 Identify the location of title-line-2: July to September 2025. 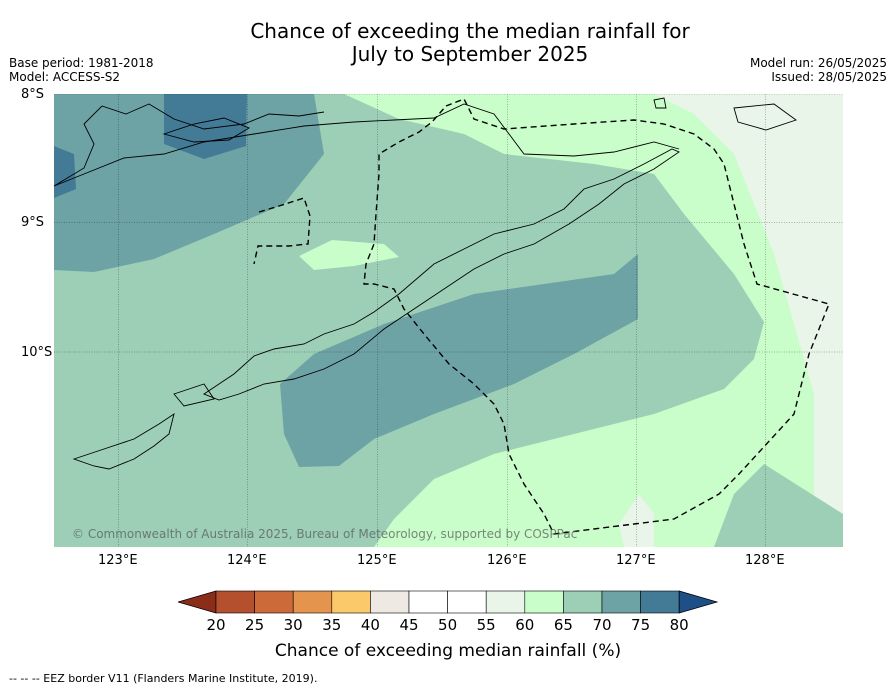
(470, 54).